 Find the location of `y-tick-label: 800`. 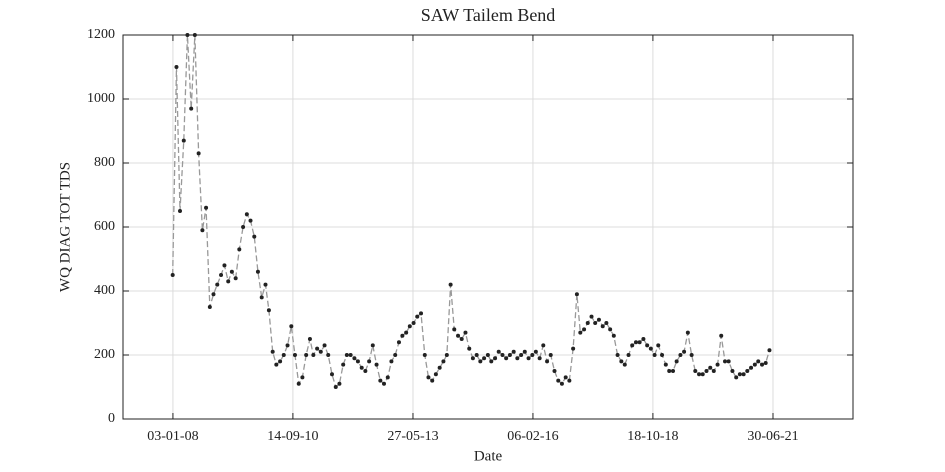

y-tick-label: 800 is located at coordinates (104, 162).